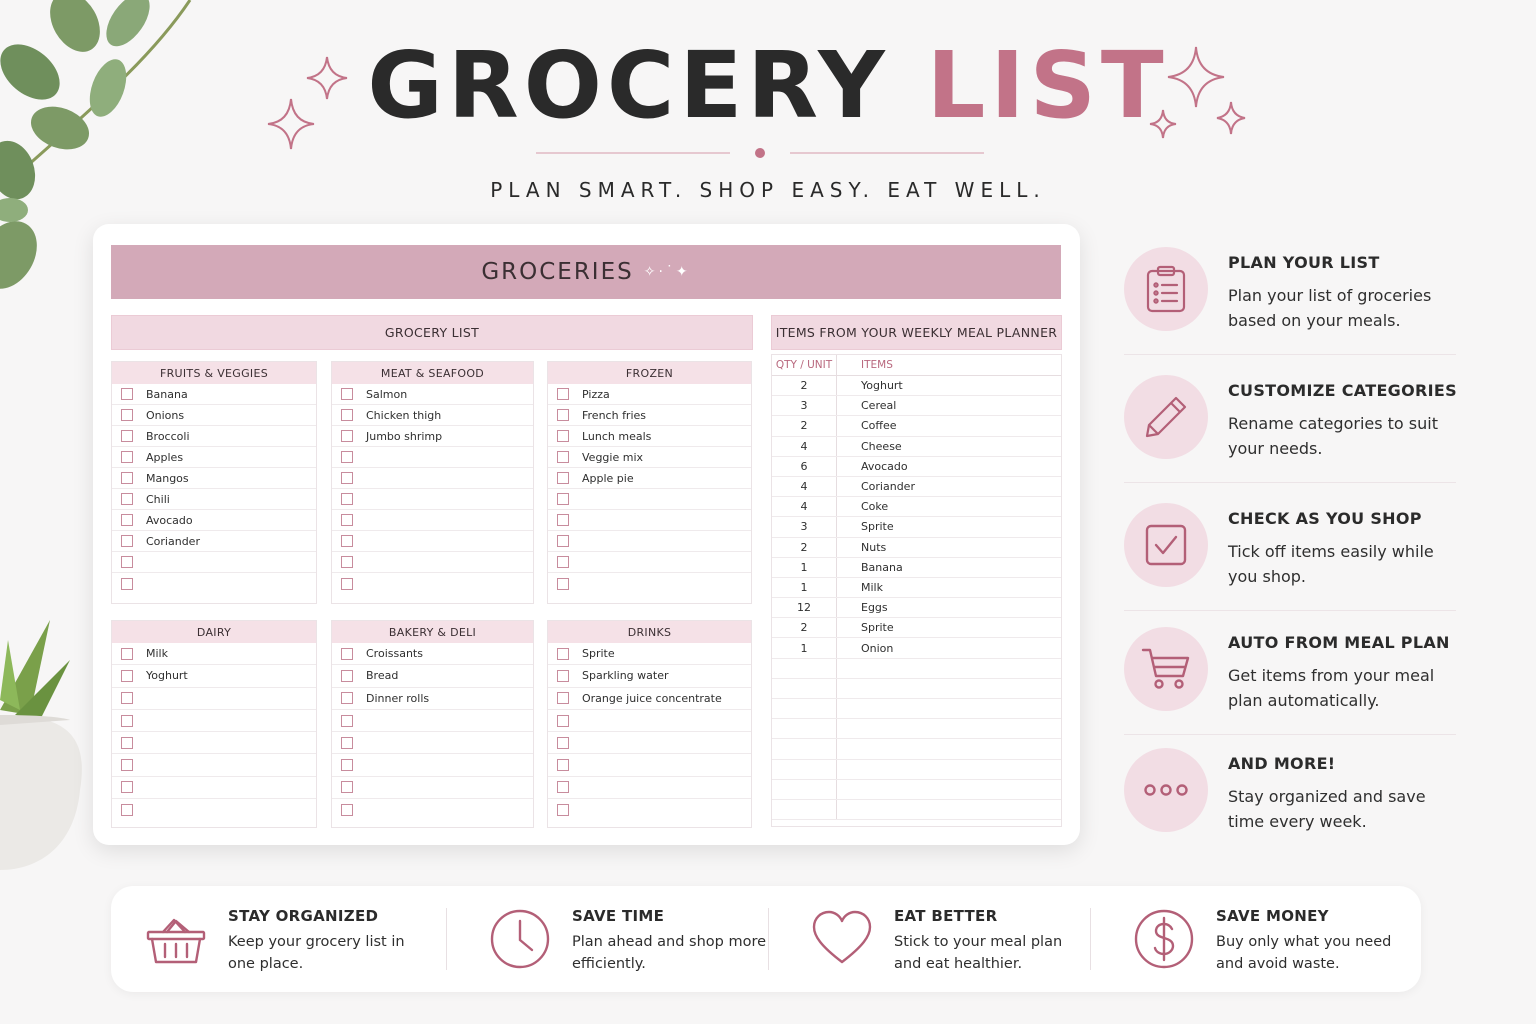 The height and width of the screenshot is (1024, 1536). What do you see at coordinates (214, 373) in the screenshot?
I see `category-title: FRUITS & VEGGIES` at bounding box center [214, 373].